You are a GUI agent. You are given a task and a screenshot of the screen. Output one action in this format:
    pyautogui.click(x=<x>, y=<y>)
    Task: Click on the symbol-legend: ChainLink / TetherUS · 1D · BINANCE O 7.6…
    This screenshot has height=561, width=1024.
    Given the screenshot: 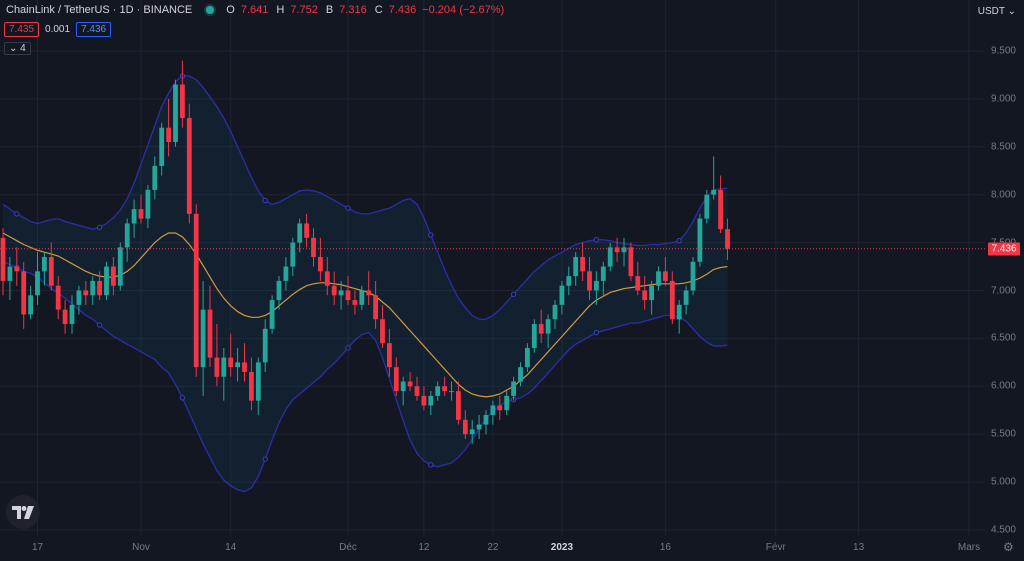 What is the action you would take?
    pyautogui.click(x=255, y=10)
    